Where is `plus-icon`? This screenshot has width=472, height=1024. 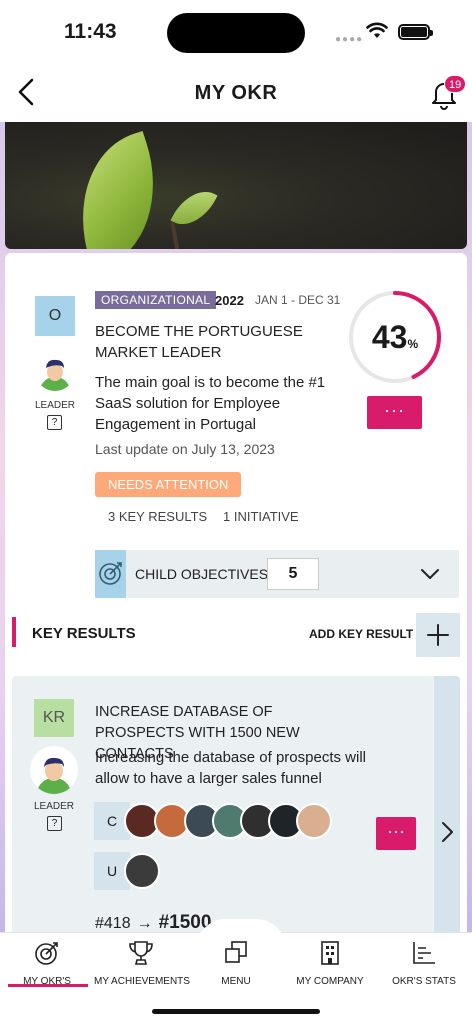
plus-icon is located at coordinates (438, 635).